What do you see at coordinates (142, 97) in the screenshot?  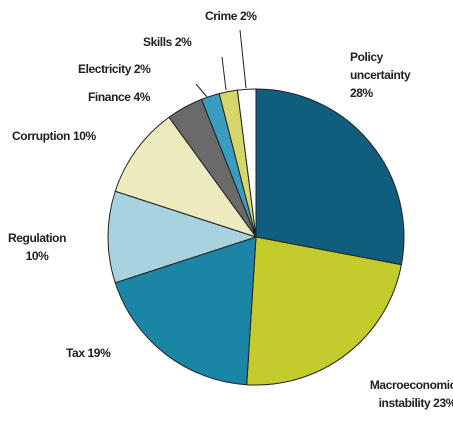 I see `value-label: 4%` at bounding box center [142, 97].